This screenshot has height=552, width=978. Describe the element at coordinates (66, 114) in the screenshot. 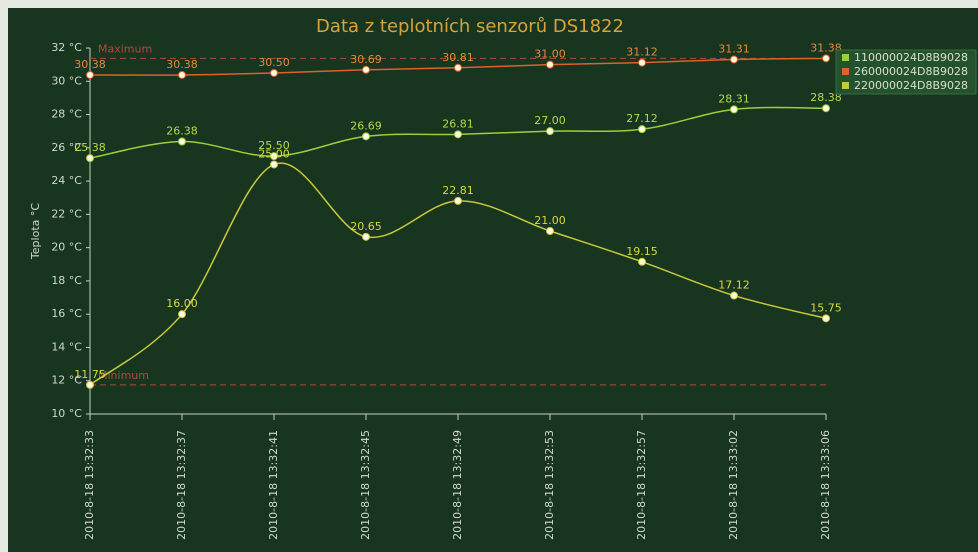

I see `y-tick-label: 28 °C` at that location.